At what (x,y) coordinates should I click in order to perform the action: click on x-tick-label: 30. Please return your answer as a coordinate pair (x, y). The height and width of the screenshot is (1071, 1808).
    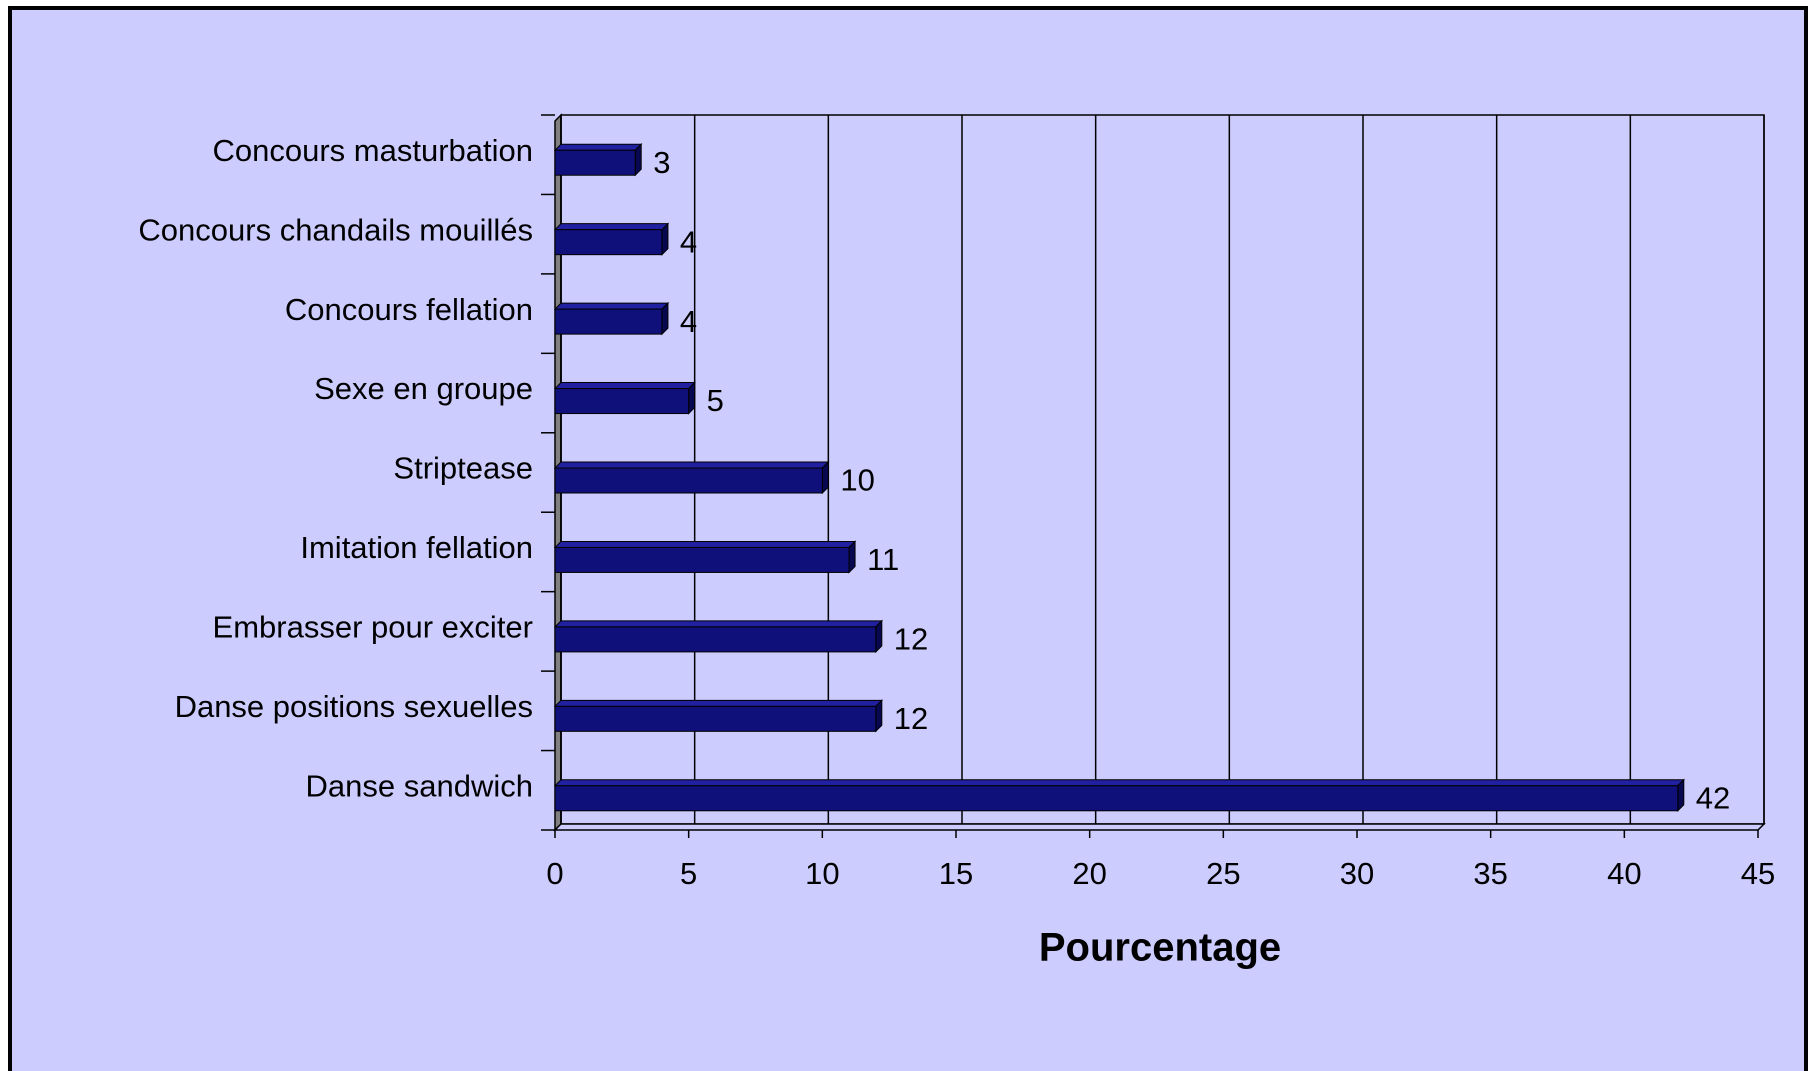
    Looking at the image, I should click on (1357, 873).